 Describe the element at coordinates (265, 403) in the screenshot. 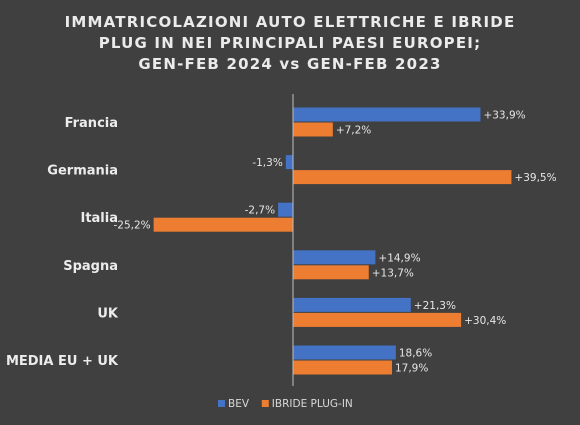

I see `legend-swatch-phev` at that location.